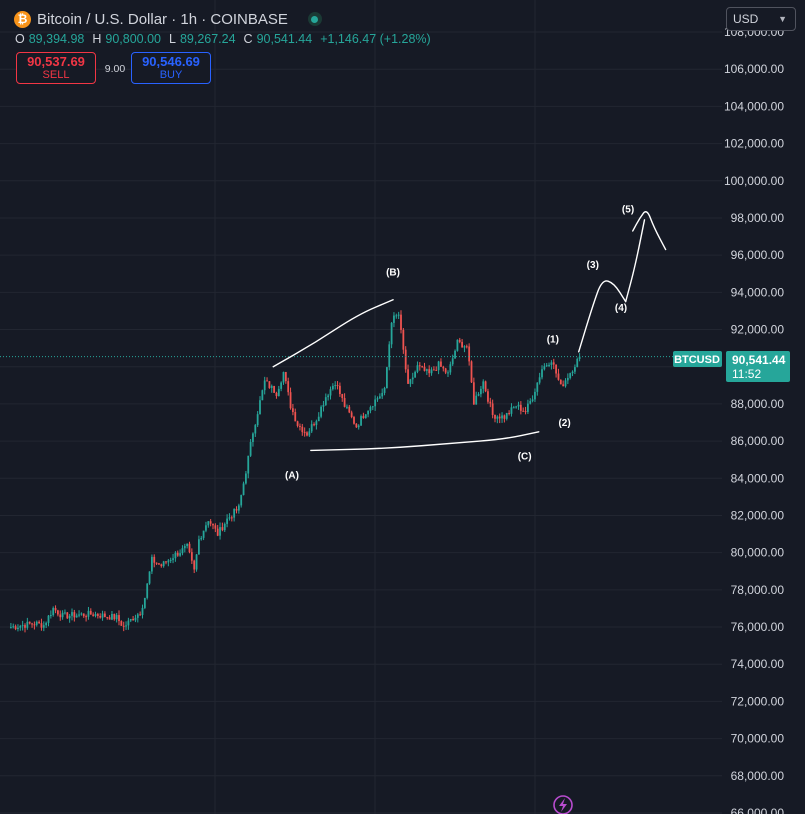 The image size is (805, 814). I want to click on upper-trendline, so click(333, 333).